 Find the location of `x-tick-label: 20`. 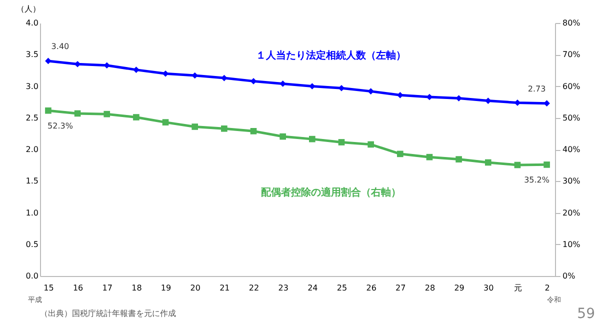

x-tick-label: 20 is located at coordinates (195, 288).